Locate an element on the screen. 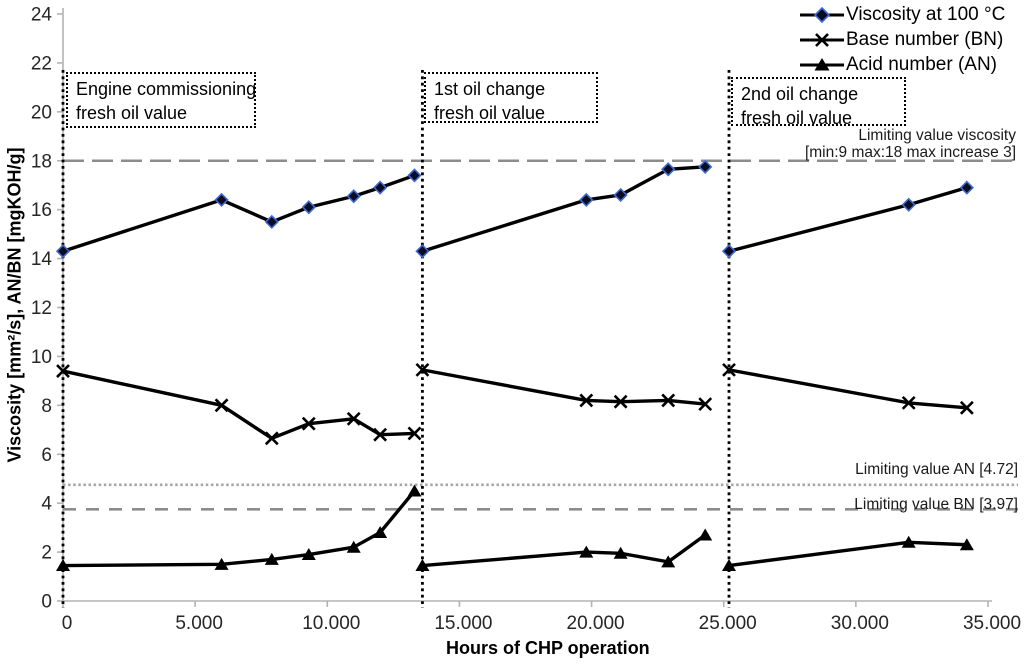  y-tick-label: 20 is located at coordinates (41, 112).